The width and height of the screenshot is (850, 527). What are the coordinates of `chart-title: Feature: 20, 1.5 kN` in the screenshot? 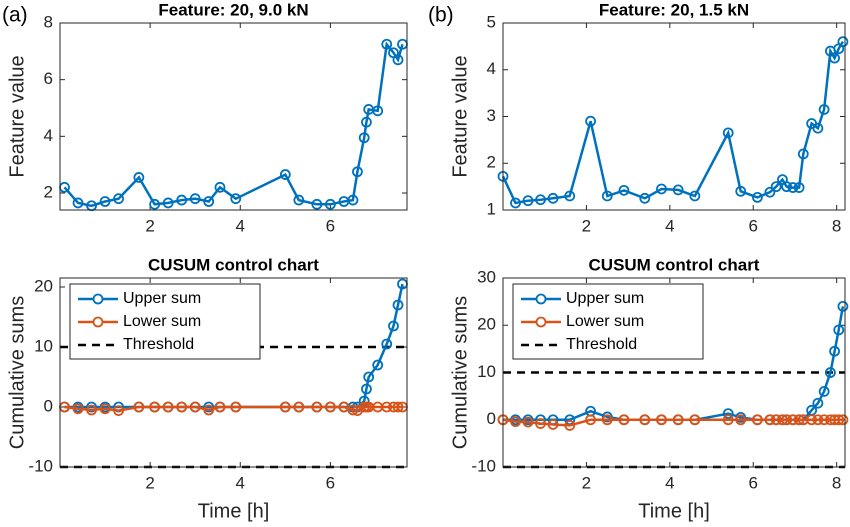 It's located at (674, 9).